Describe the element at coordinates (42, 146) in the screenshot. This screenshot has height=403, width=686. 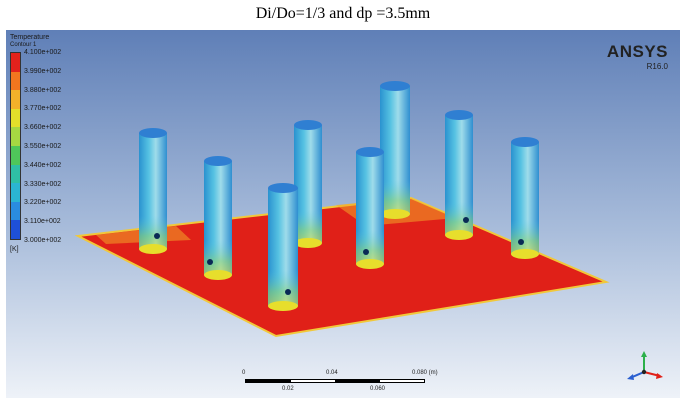
I see `legend-label: 3.550e+002` at that location.